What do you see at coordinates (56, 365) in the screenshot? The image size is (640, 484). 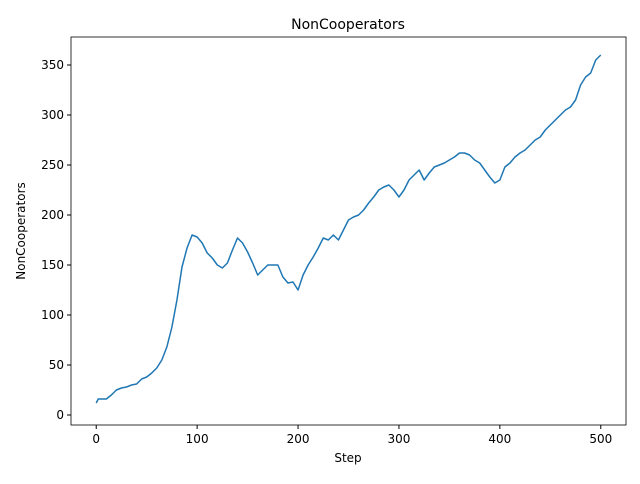 I see `y-tick-label: 50` at bounding box center [56, 365].